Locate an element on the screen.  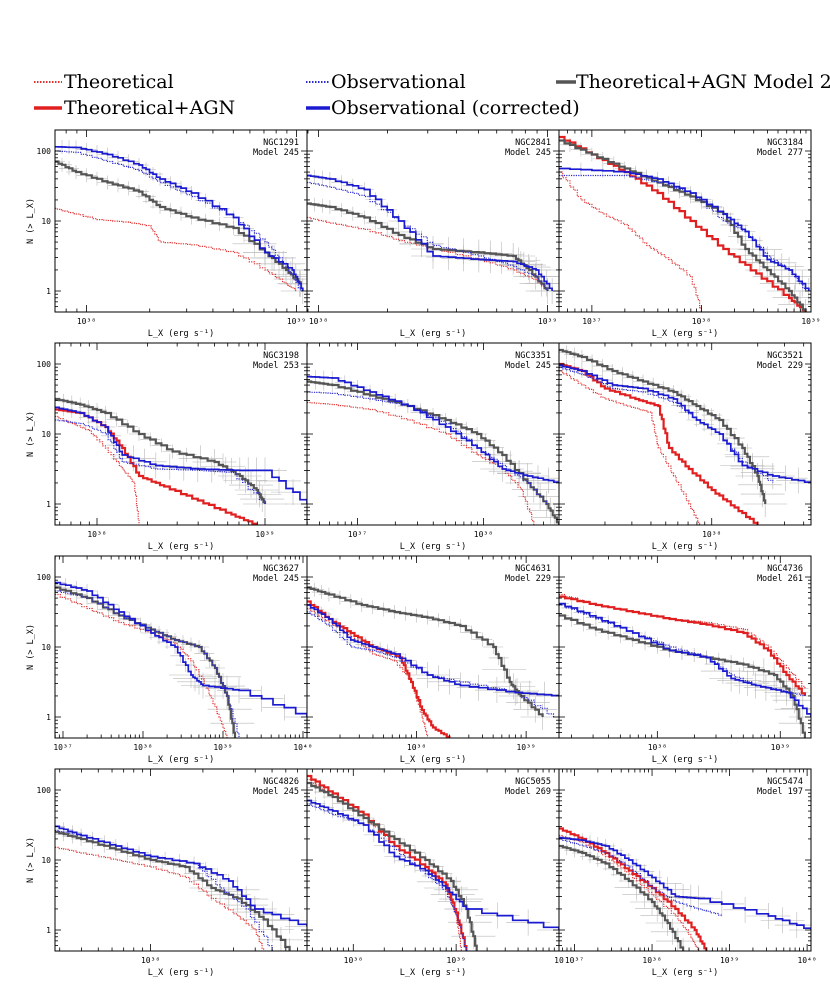
legend-entry-model245: Theoretical+AGN Model 245 is located at coordinates (693, 82).